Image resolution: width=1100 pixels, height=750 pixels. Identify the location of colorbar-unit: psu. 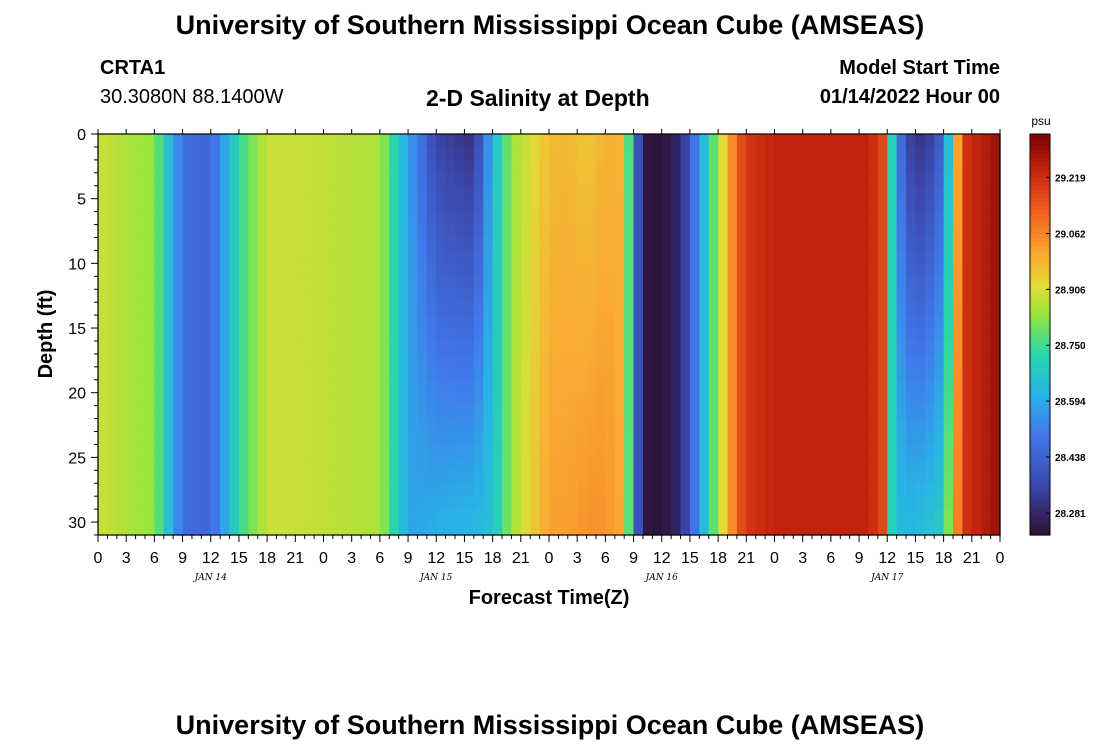
(1040, 121).